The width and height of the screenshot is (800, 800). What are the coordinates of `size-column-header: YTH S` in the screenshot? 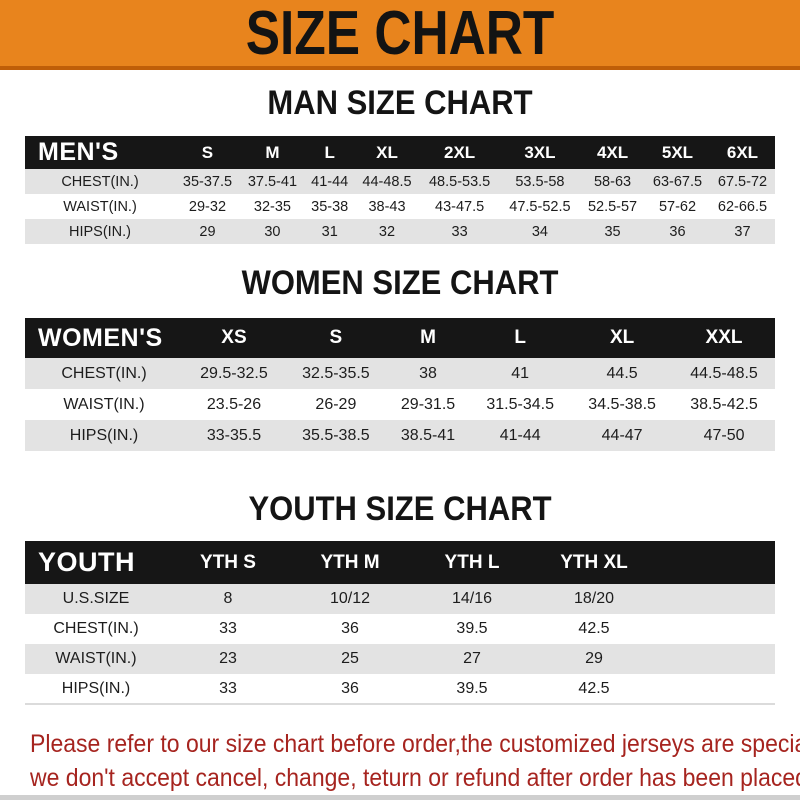 It's located at (228, 562).